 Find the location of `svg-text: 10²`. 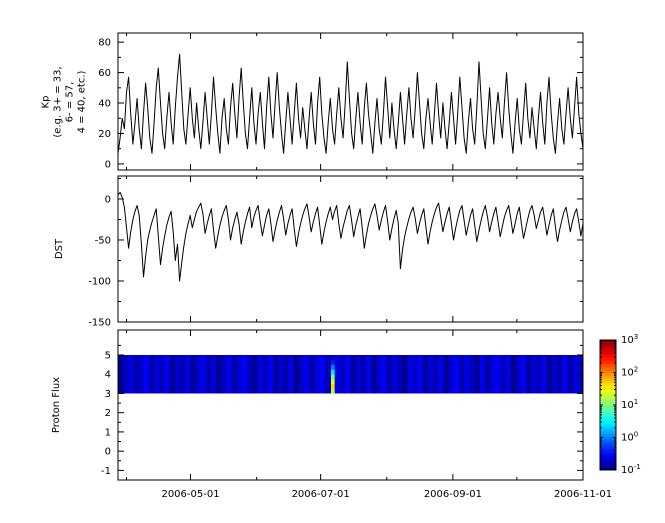

svg-text: 10² is located at coordinates (629, 372).